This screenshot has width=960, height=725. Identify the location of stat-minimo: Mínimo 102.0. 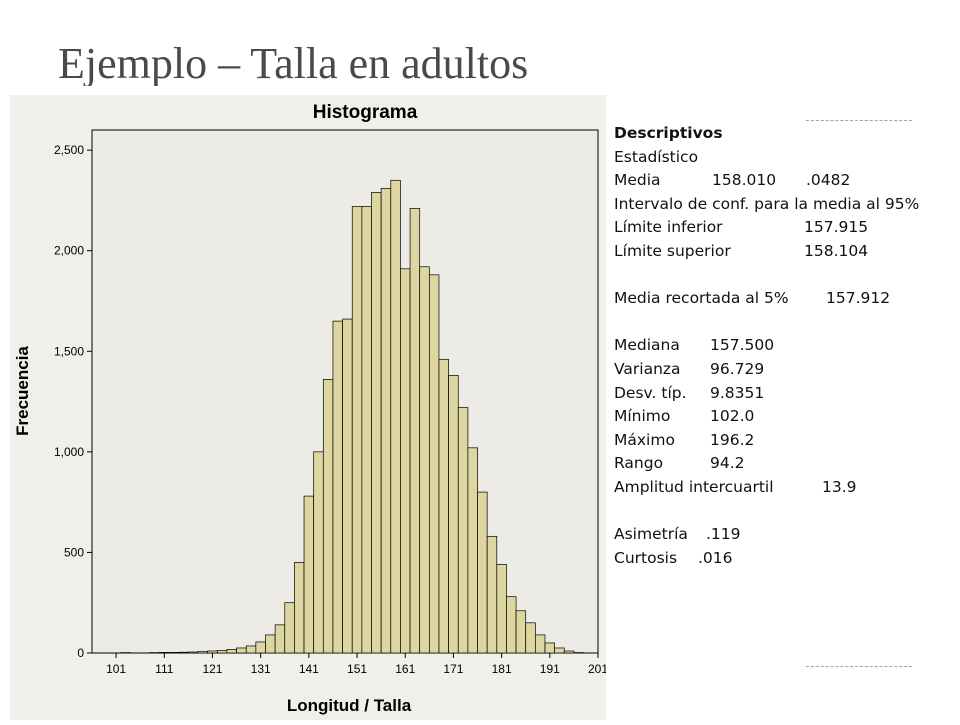
(784, 417).